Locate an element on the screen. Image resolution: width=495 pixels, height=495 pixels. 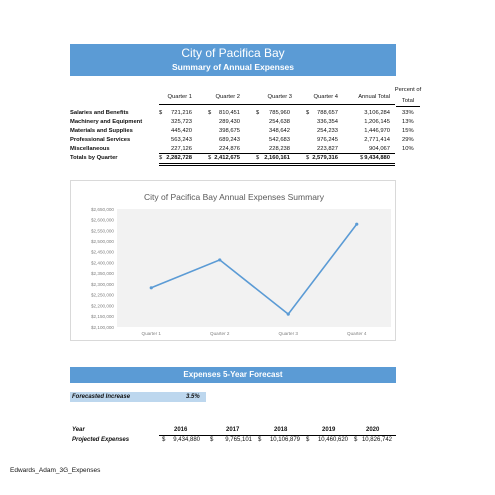
table-cell: 227,126 is located at coordinates (181, 149).